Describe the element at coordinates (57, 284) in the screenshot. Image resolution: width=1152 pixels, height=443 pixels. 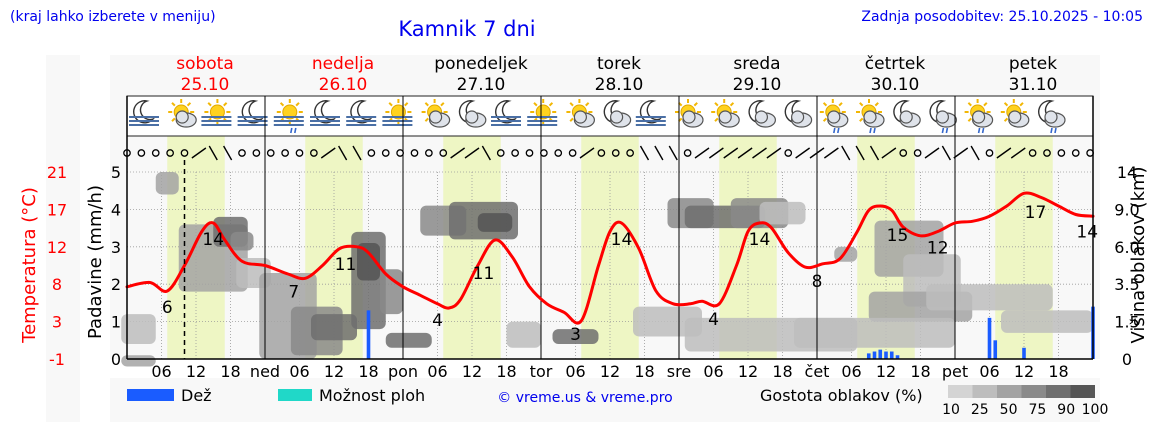
I see `temperature-tick: 8` at that location.